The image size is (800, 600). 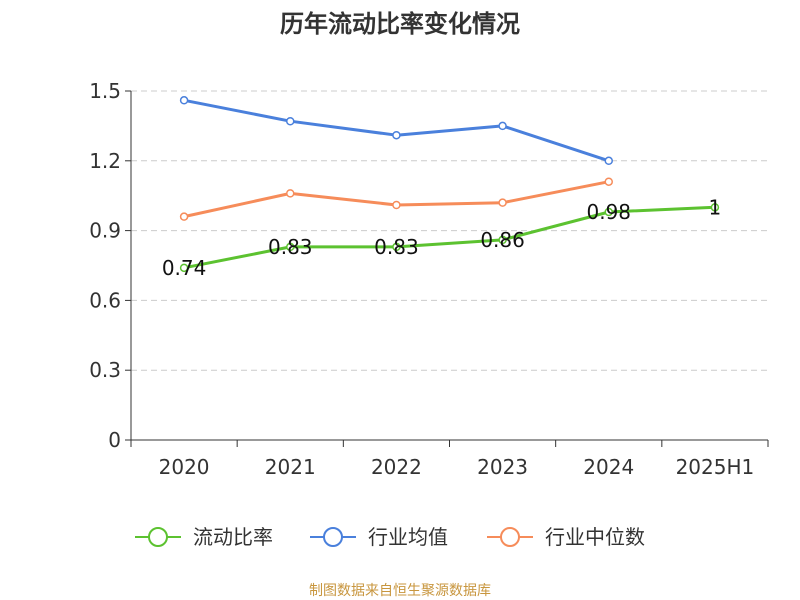 I want to click on series-current-ratio, so click(x=449, y=238).